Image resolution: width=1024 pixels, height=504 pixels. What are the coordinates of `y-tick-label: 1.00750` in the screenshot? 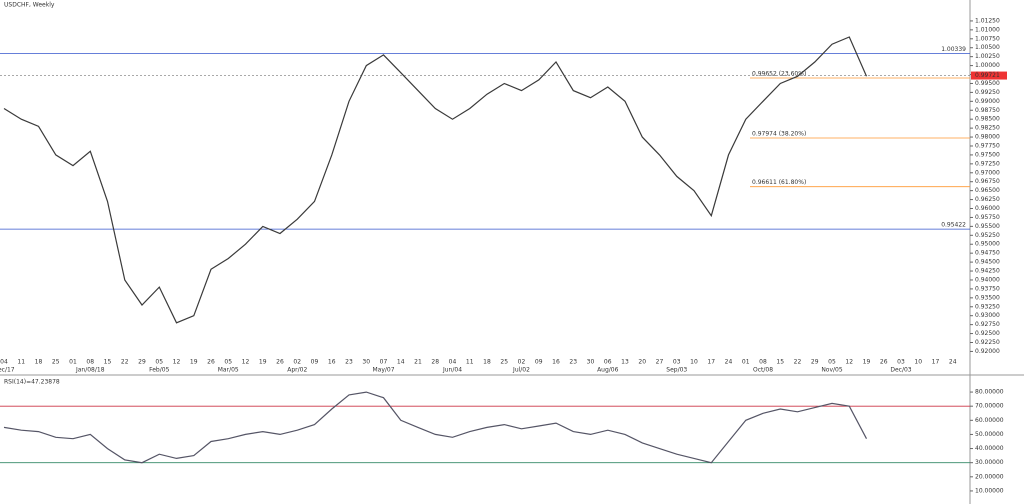 It's located at (987, 38).